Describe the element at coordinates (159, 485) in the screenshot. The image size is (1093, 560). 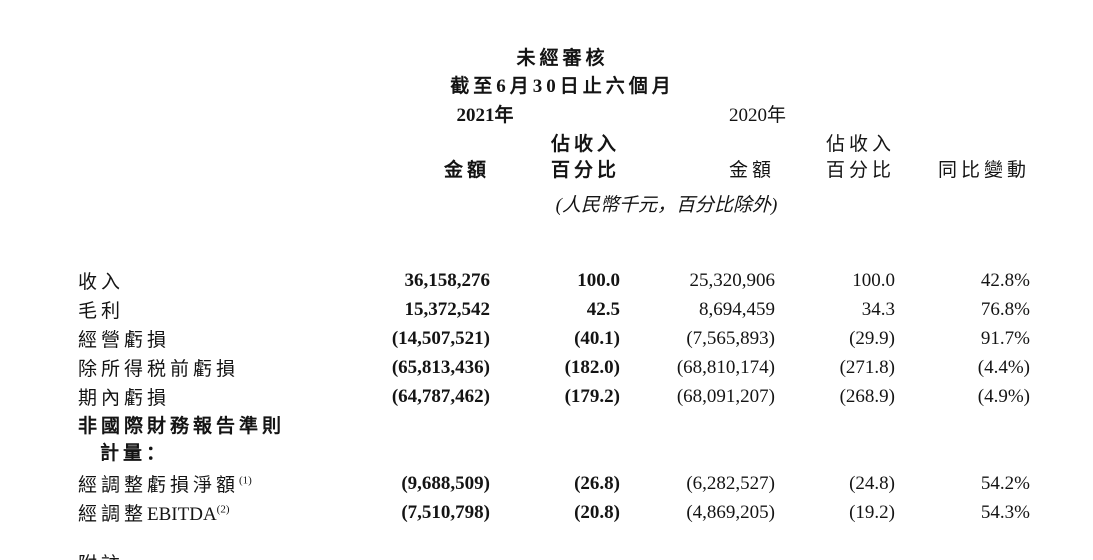
I see `row-label: 經調整虧損淨額` at that location.